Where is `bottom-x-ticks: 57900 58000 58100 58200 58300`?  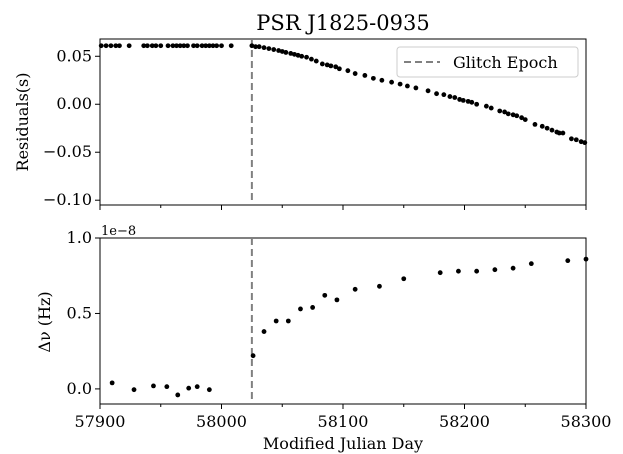 bottom-x-ticks: 57900 58000 58100 58200 58300 is located at coordinates (343, 417).